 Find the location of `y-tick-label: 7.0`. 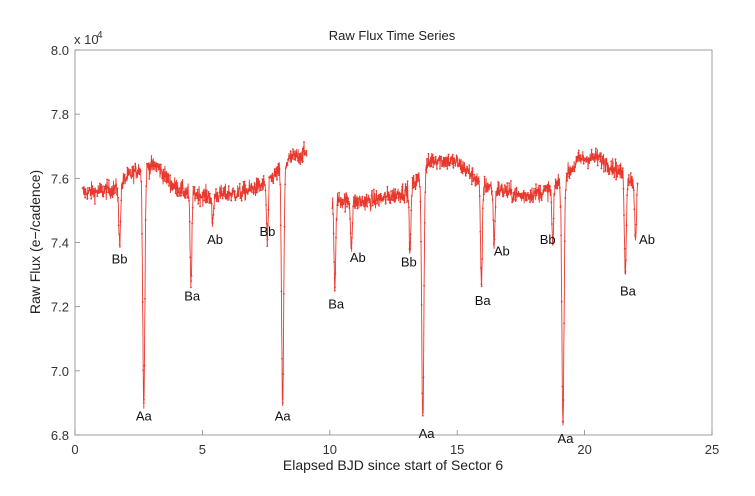

y-tick-label: 7.0 is located at coordinates (60, 371).